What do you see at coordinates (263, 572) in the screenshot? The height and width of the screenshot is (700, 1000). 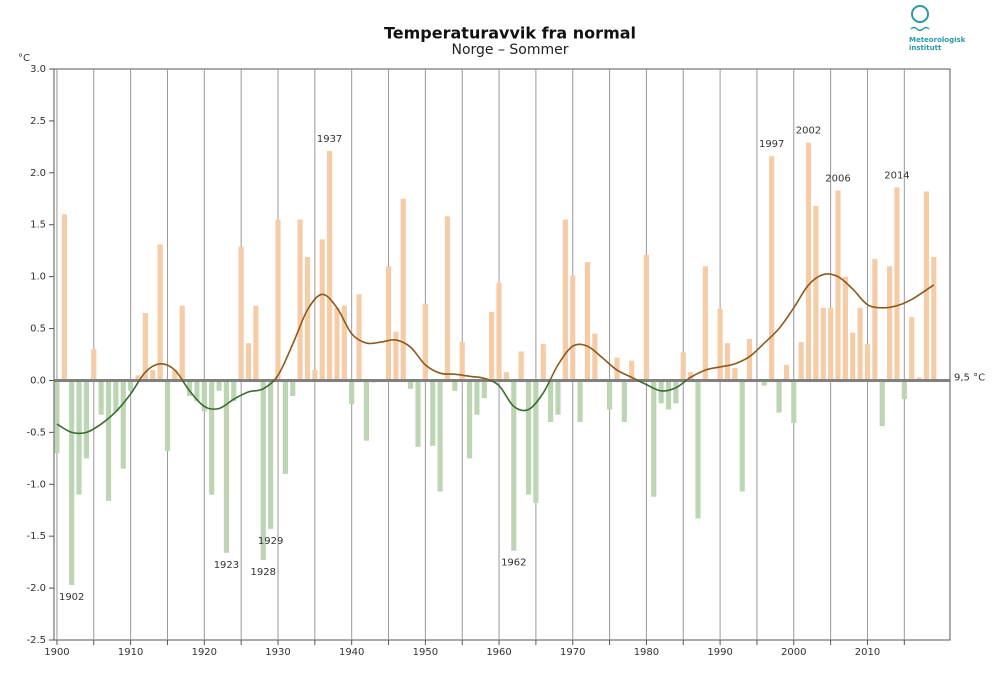 I see `annotation: 1928` at bounding box center [263, 572].